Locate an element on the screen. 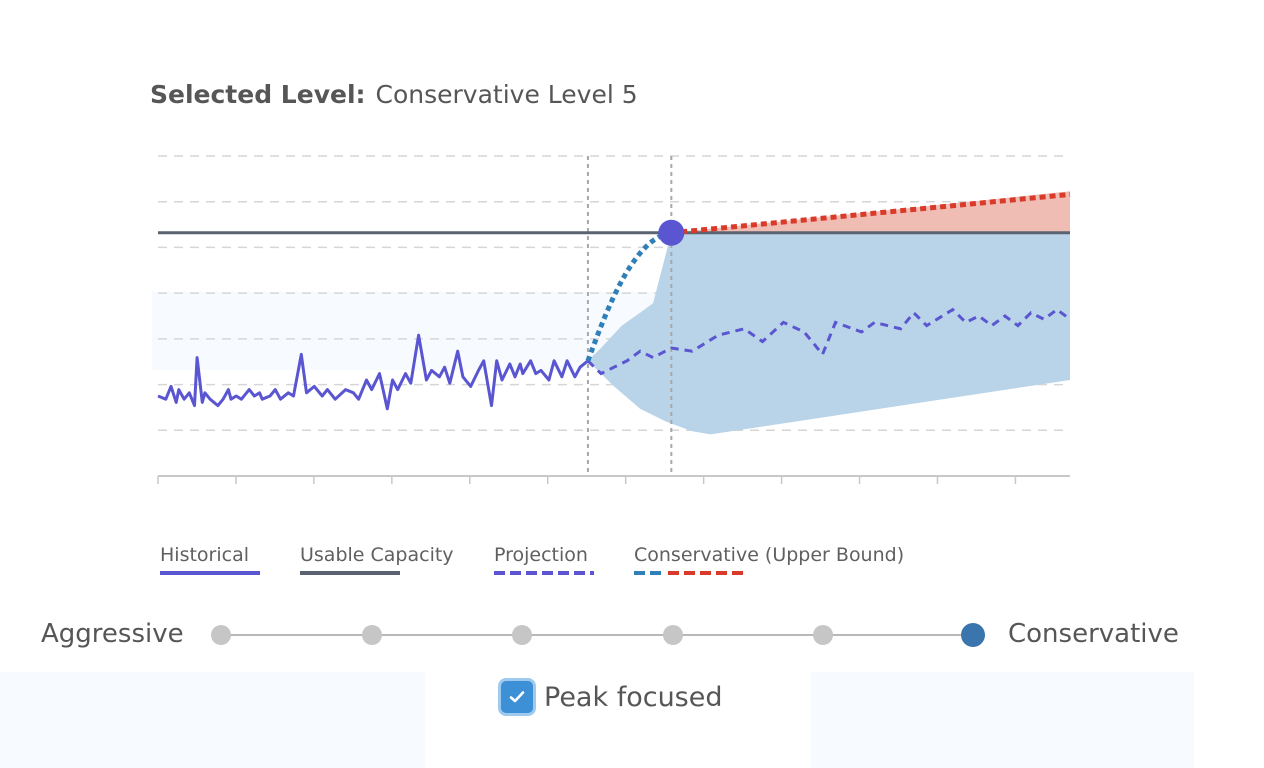 The image size is (1264, 768). projection-band is located at coordinates (828, 333).